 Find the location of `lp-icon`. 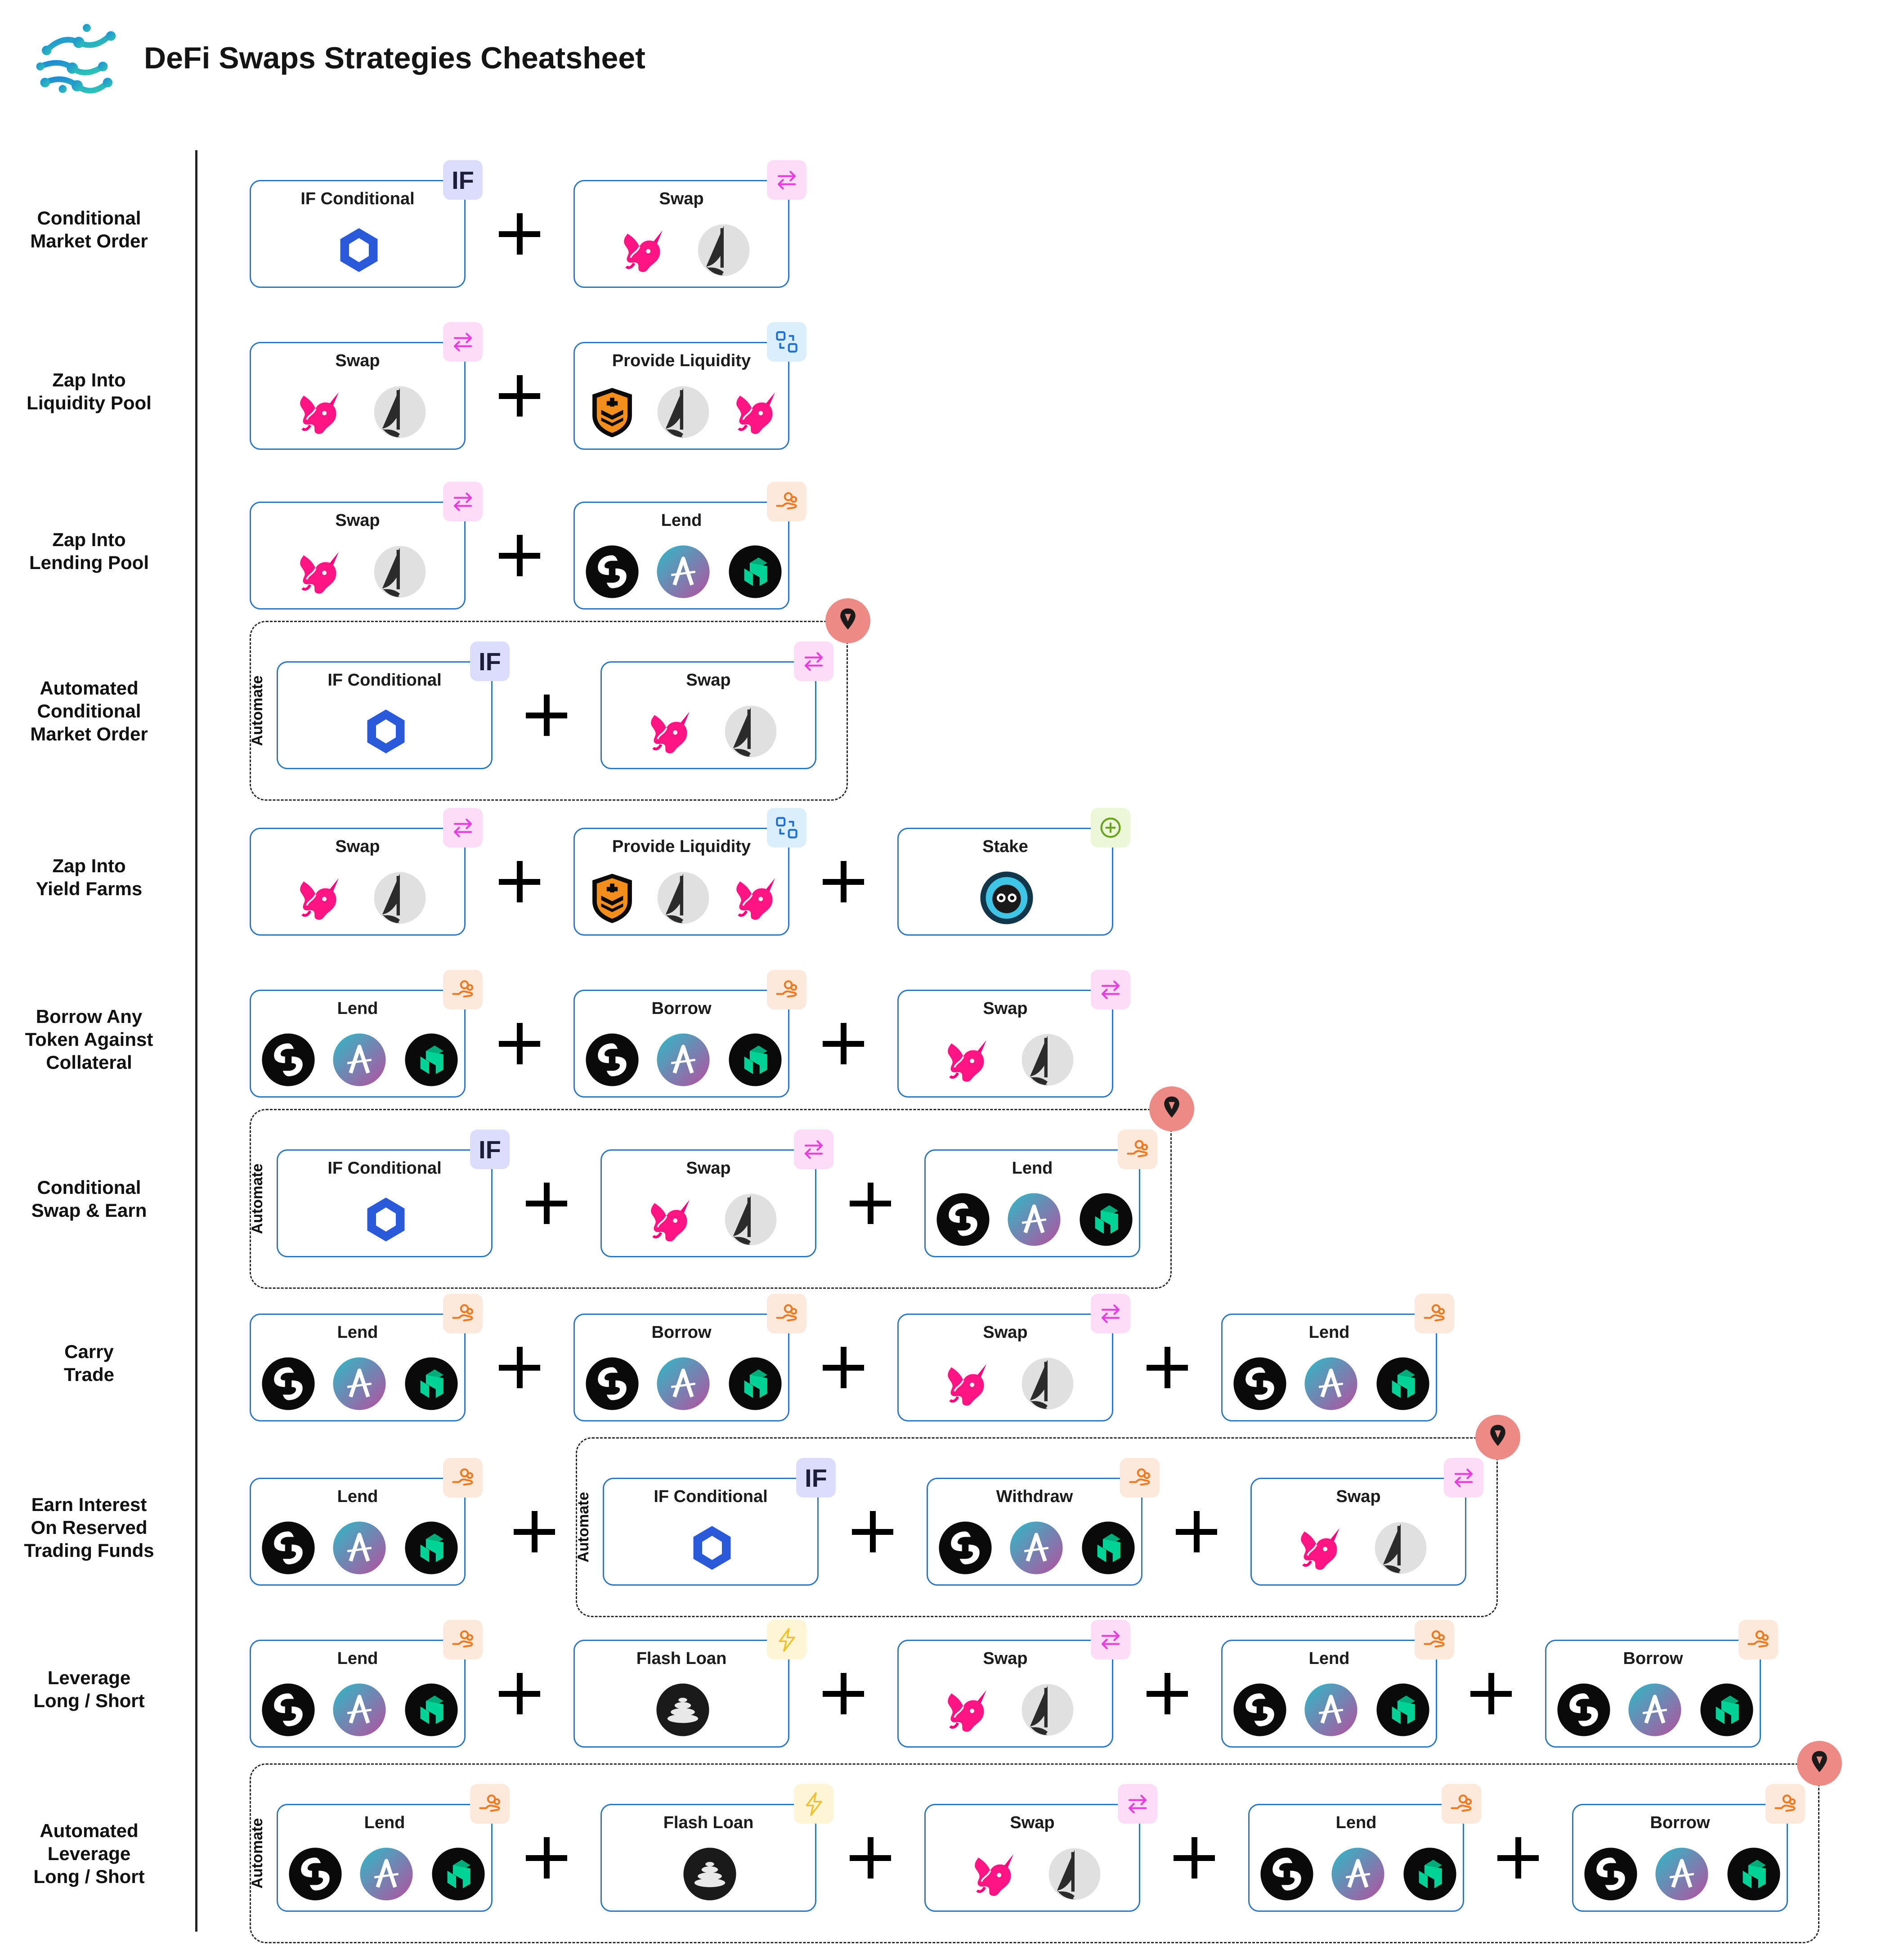

lp-icon is located at coordinates (786, 342).